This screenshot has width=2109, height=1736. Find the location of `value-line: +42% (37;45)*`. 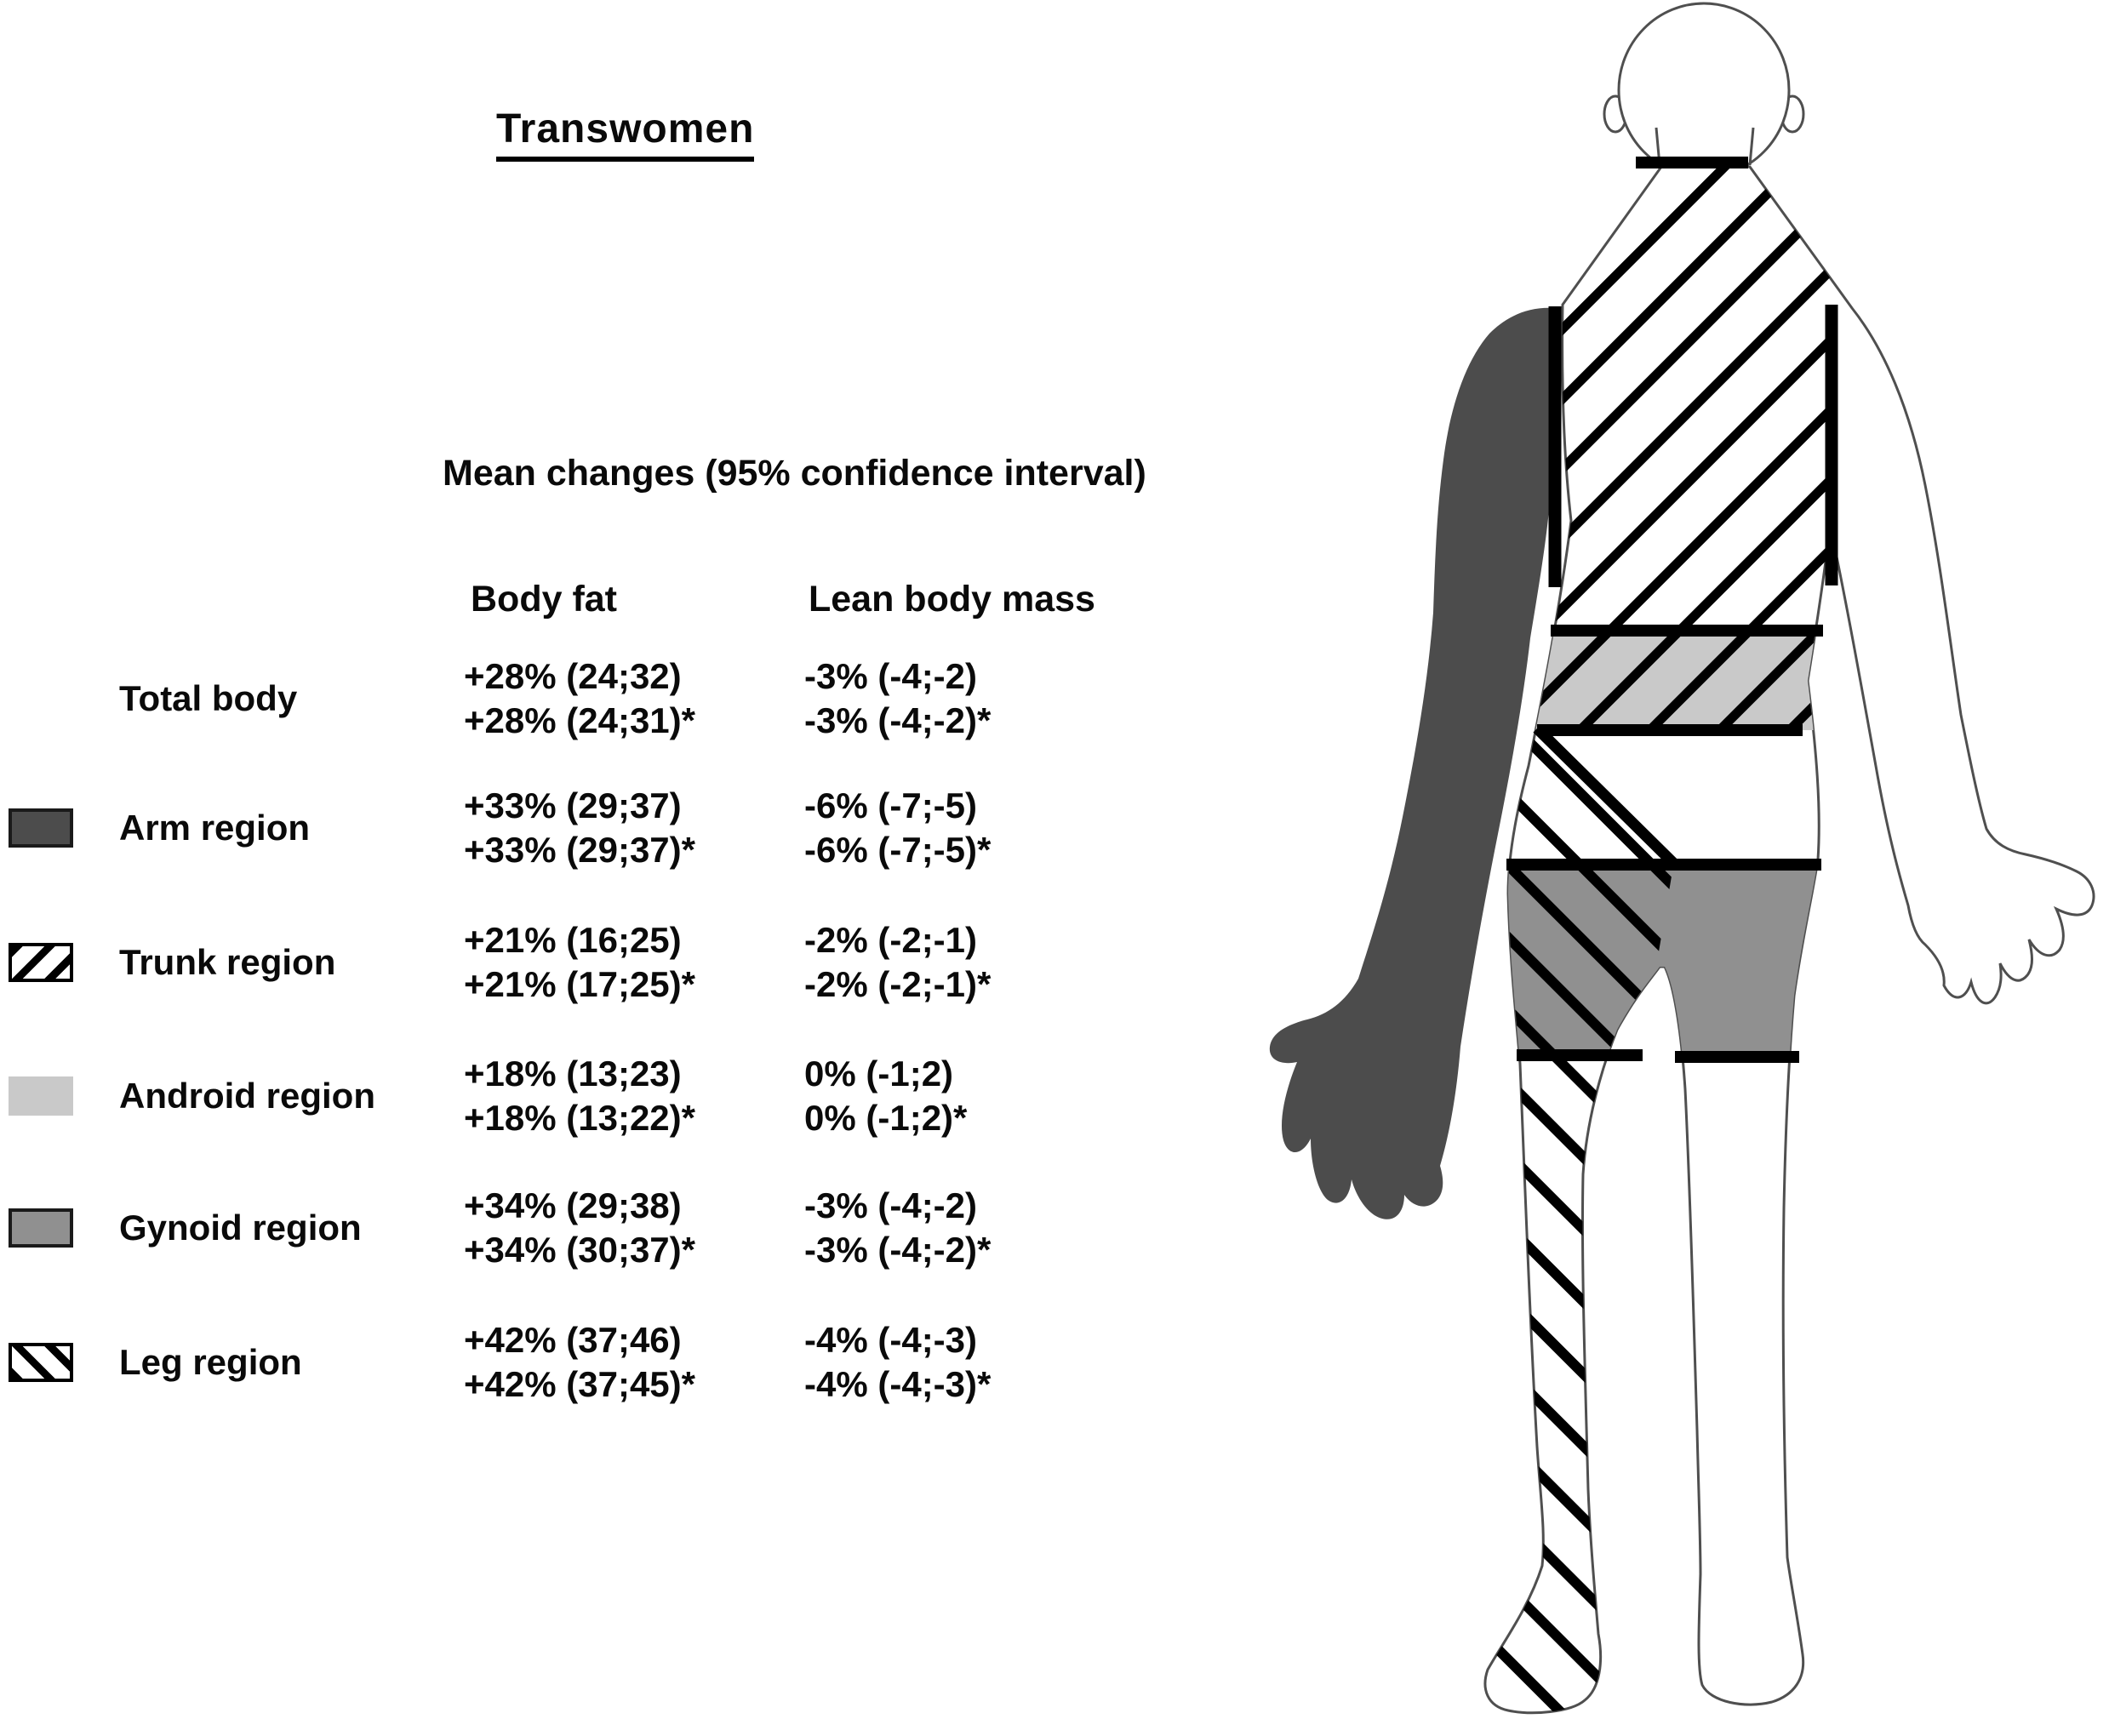

value-line: +42% (37;45)* is located at coordinates (579, 1384).